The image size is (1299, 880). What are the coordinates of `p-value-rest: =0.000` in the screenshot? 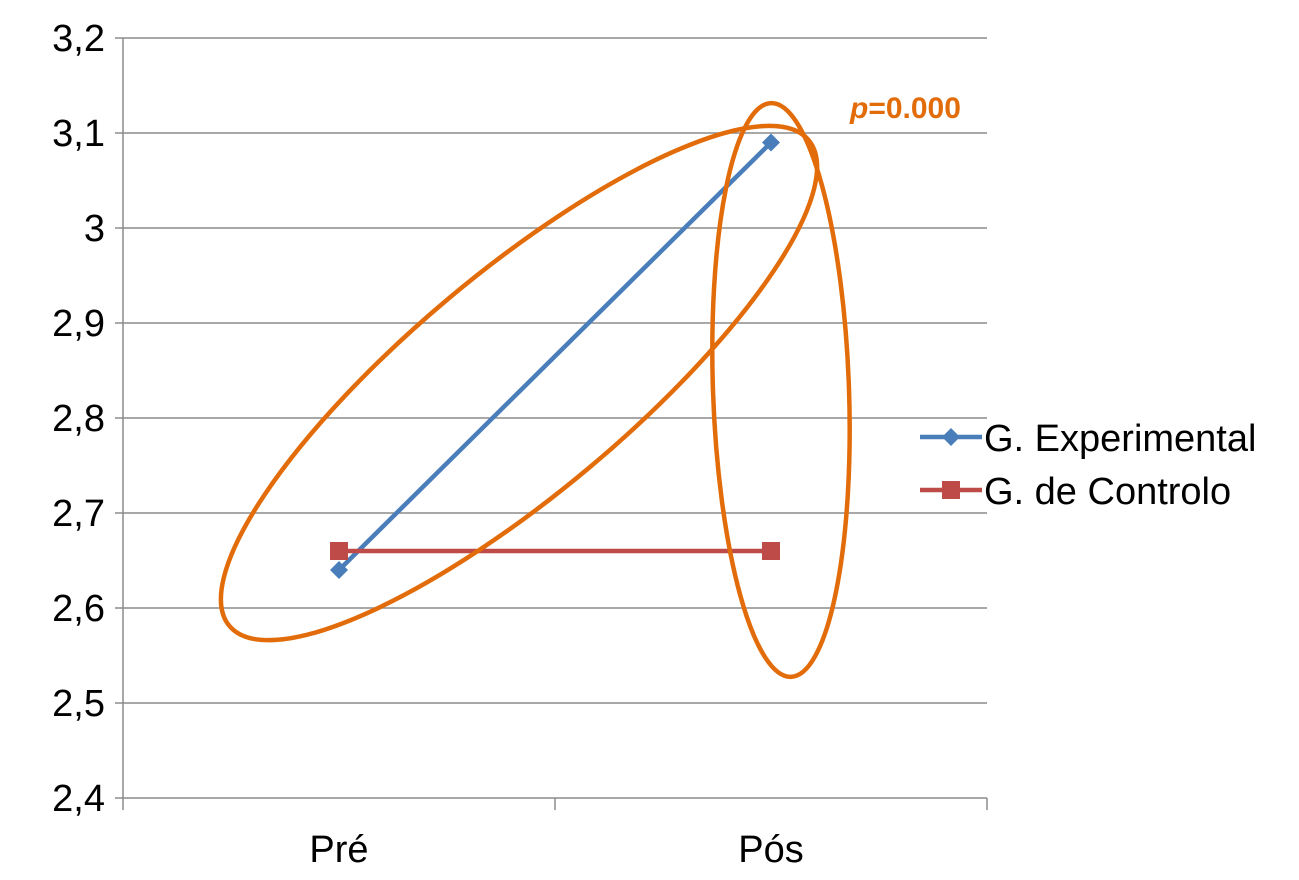 It's located at (914, 108).